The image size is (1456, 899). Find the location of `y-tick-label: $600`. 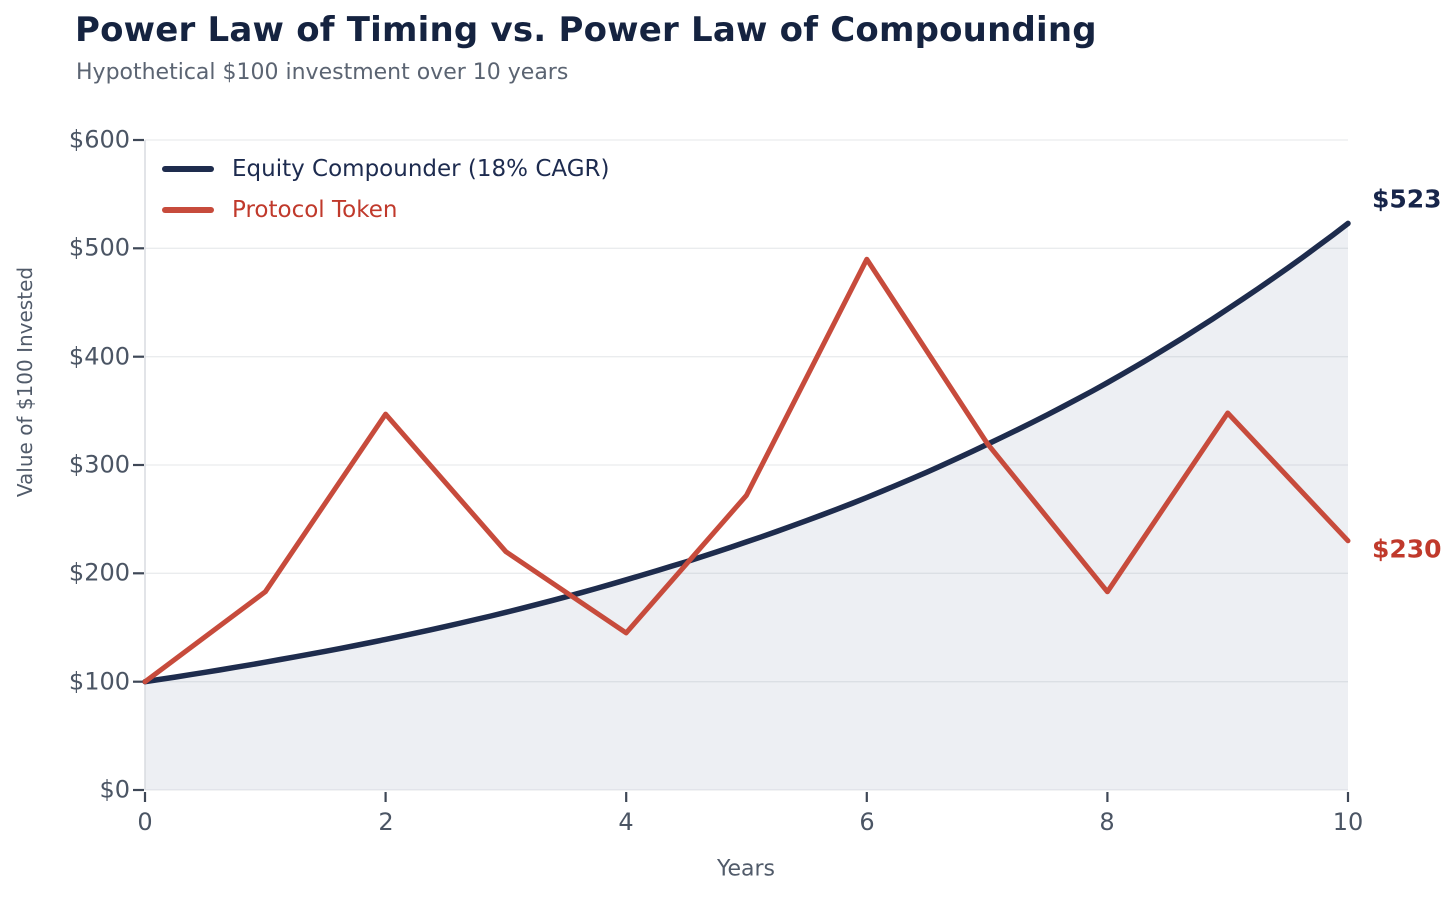

y-tick-label: $600 is located at coordinates (99, 139).